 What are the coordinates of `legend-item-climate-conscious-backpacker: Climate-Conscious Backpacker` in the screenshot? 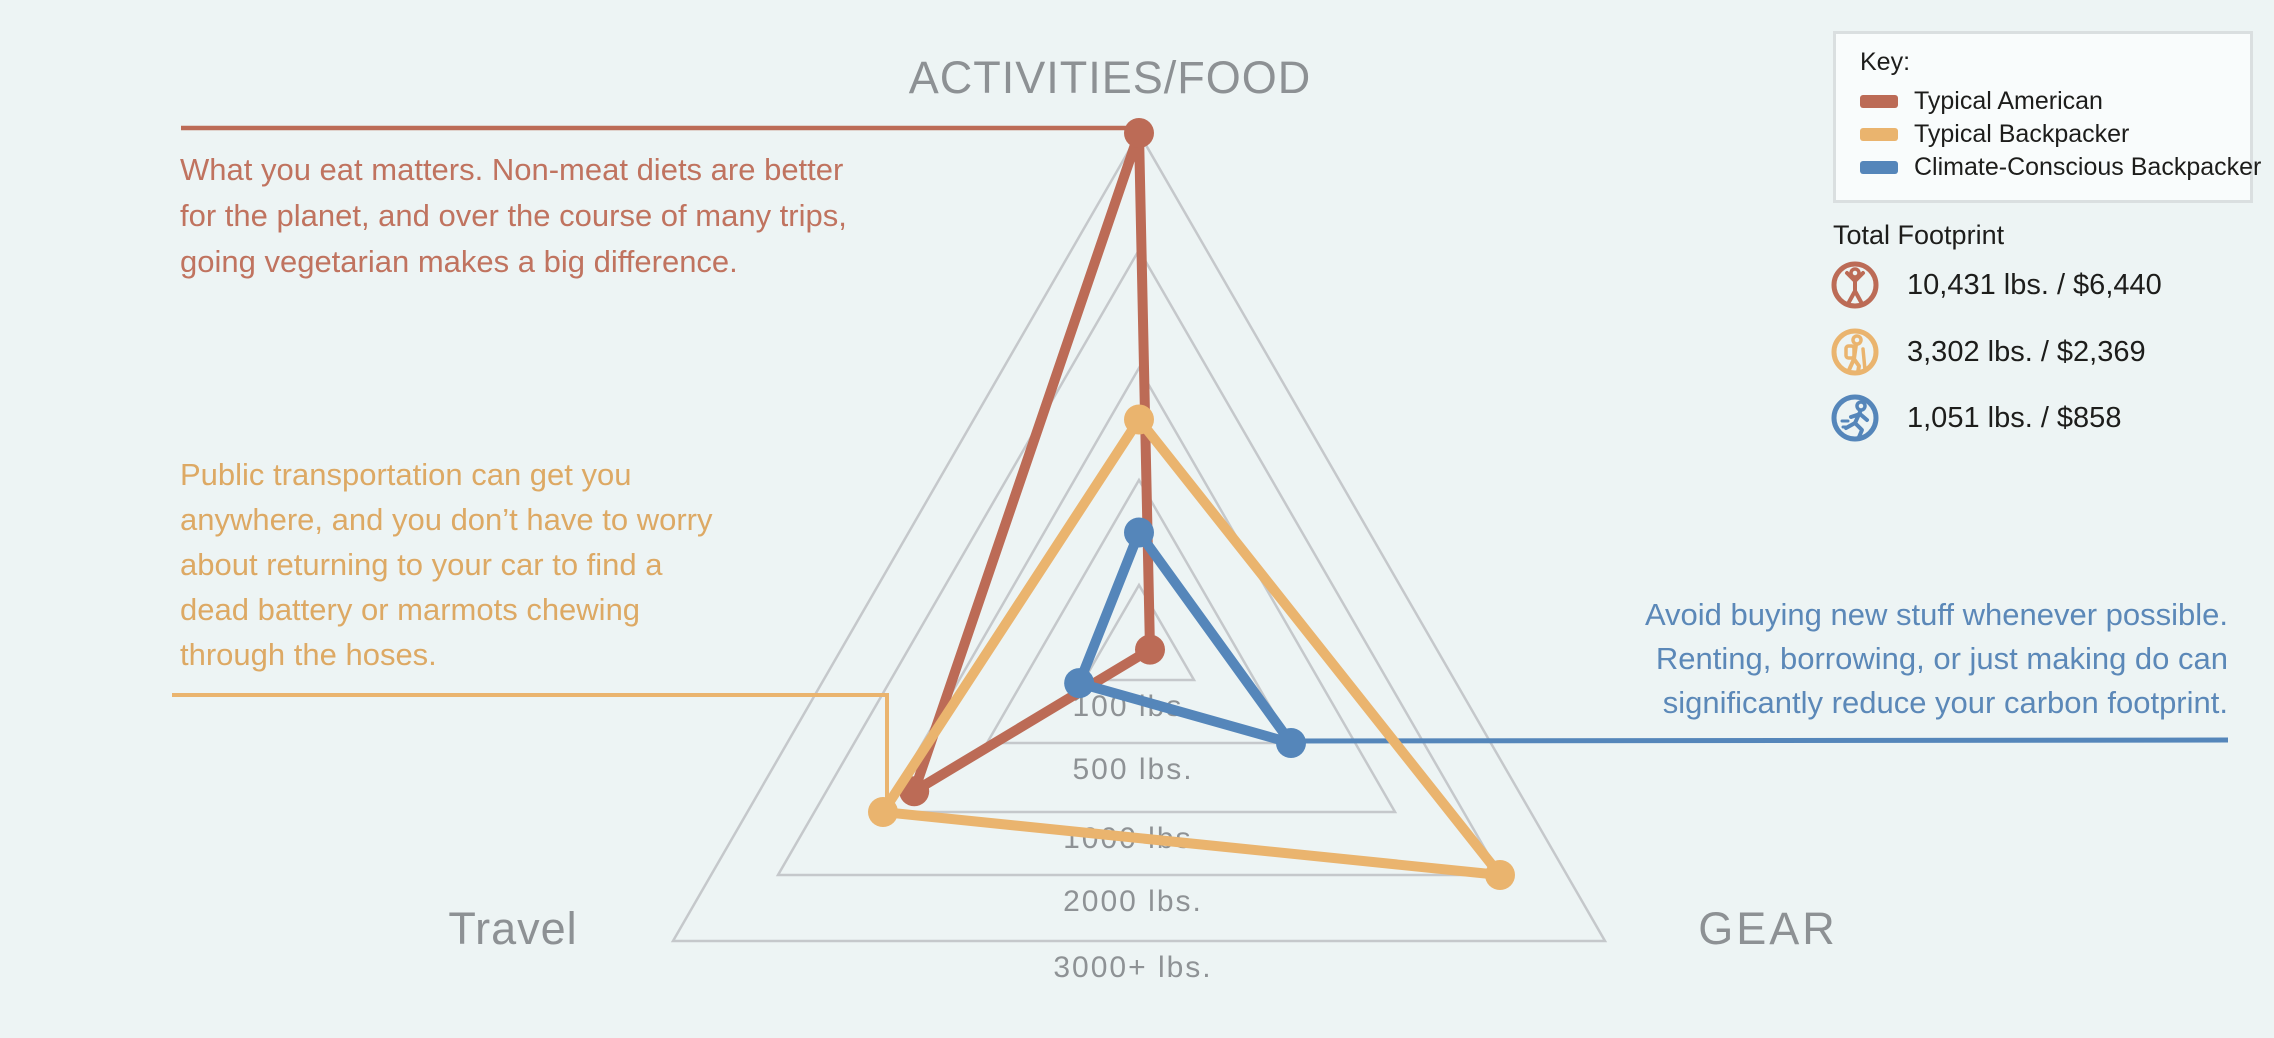 It's located at (2060, 167).